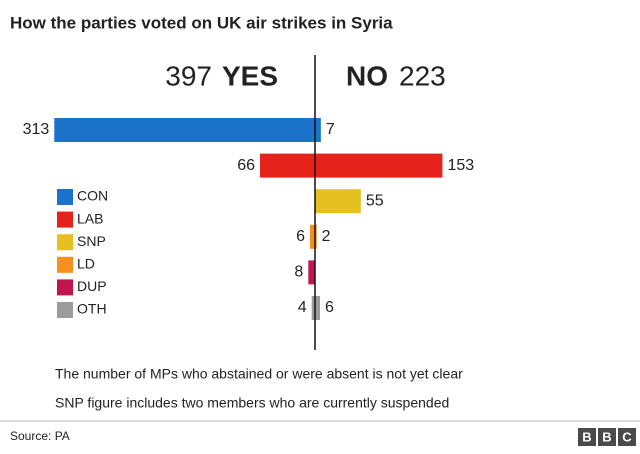 Image resolution: width=640 pixels, height=454 pixels. I want to click on value-label: 7, so click(330, 129).